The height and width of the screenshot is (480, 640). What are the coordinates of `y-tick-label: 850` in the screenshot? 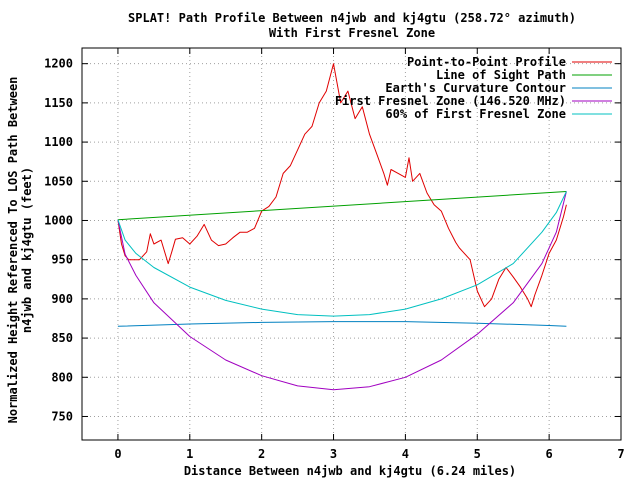 It's located at (62, 338).